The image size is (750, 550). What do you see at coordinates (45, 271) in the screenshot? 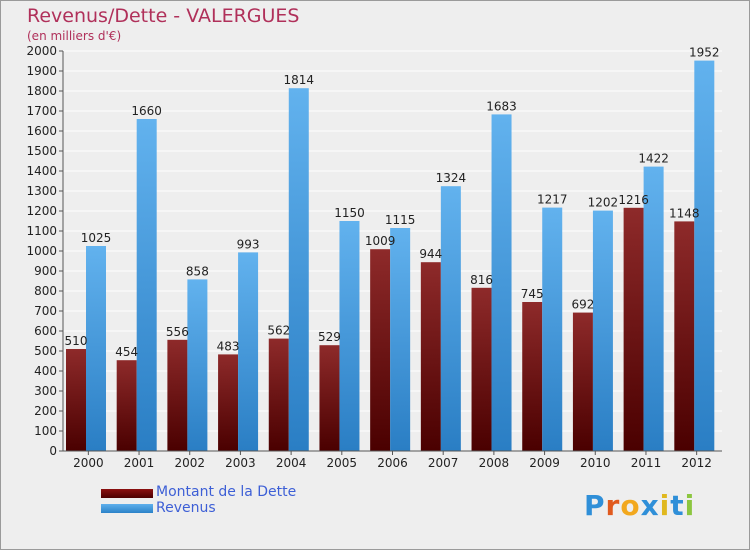
I see `y-tick-label: 900` at bounding box center [45, 271].